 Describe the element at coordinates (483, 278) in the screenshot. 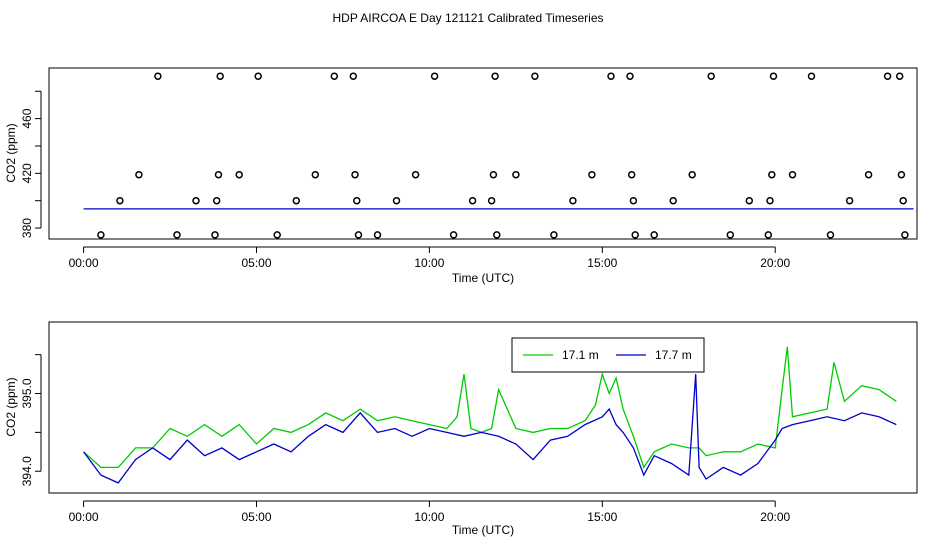

I see `x-axis-label-top: Time (UTC)` at that location.